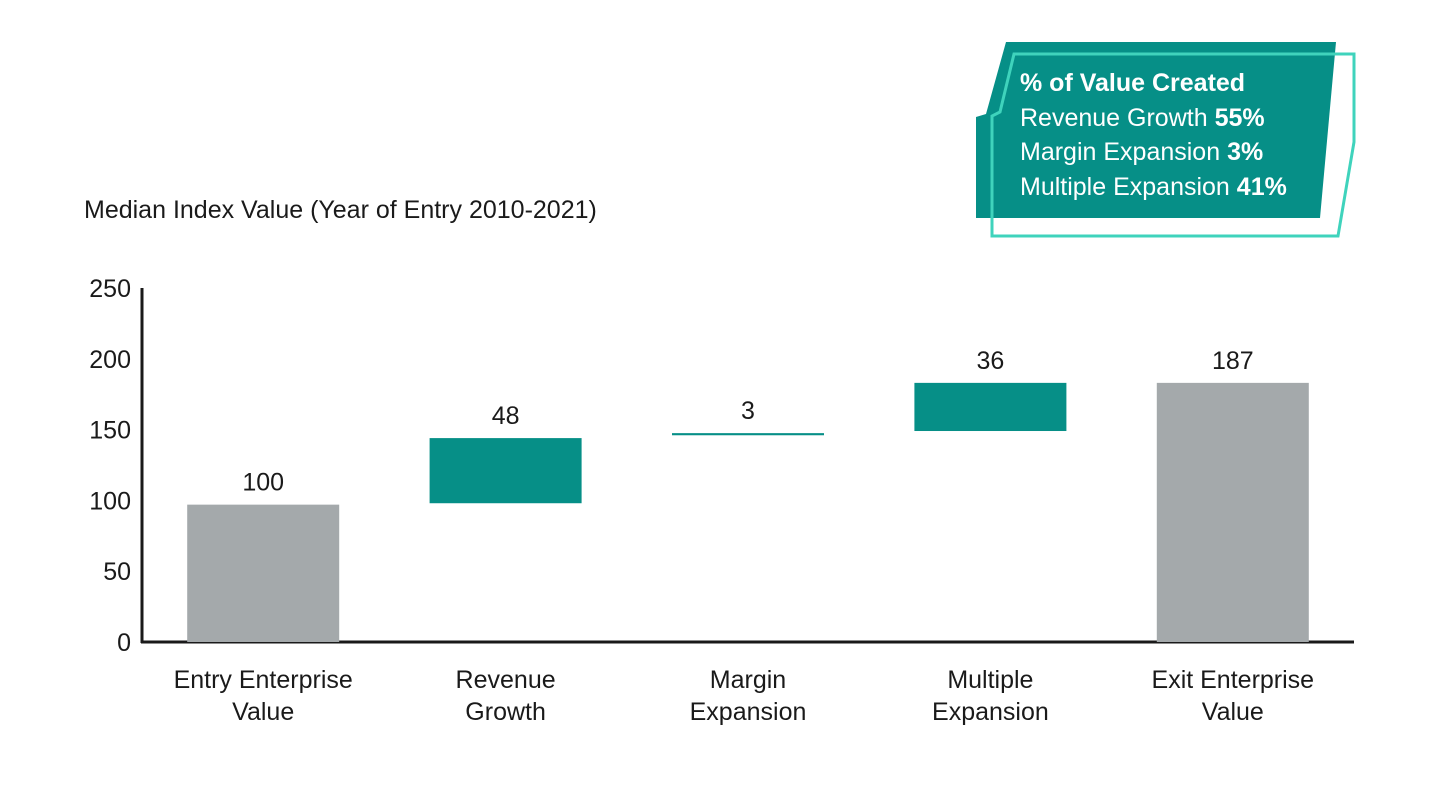 Image resolution: width=1440 pixels, height=810 pixels. What do you see at coordinates (263, 680) in the screenshot?
I see `x-tick-label: Entry Enterprise` at bounding box center [263, 680].